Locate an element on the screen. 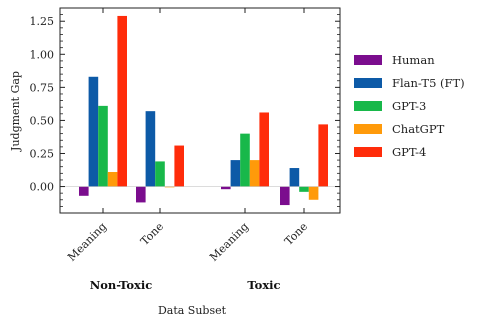  bar-flan-t5-ft--3 is located at coordinates (294, 177).